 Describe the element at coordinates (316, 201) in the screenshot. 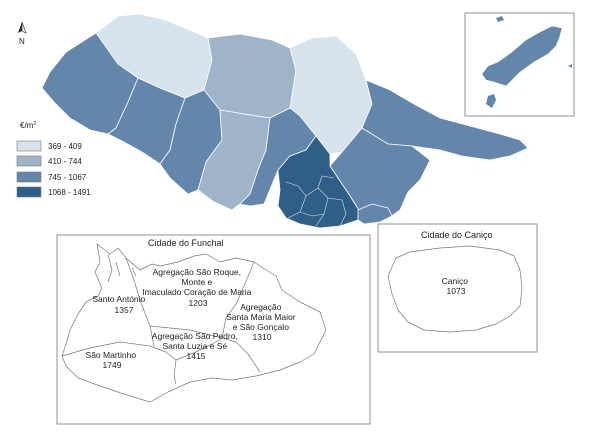

I see `funchal-parish-lines` at that location.